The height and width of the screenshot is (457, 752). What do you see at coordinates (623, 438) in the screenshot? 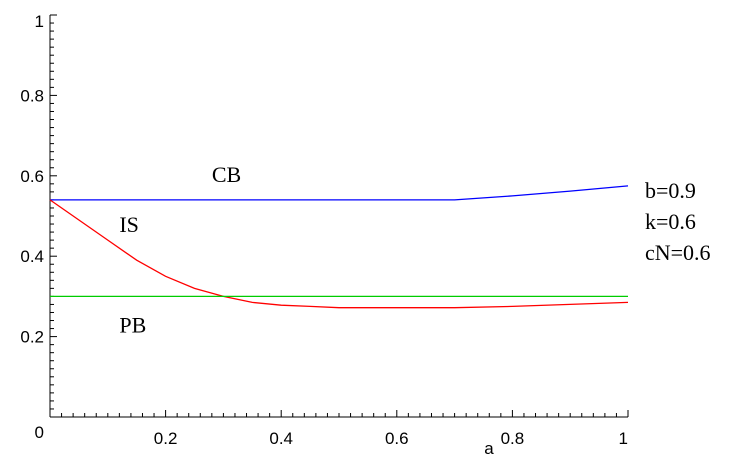
I see `x-tick-label: 1` at bounding box center [623, 438].